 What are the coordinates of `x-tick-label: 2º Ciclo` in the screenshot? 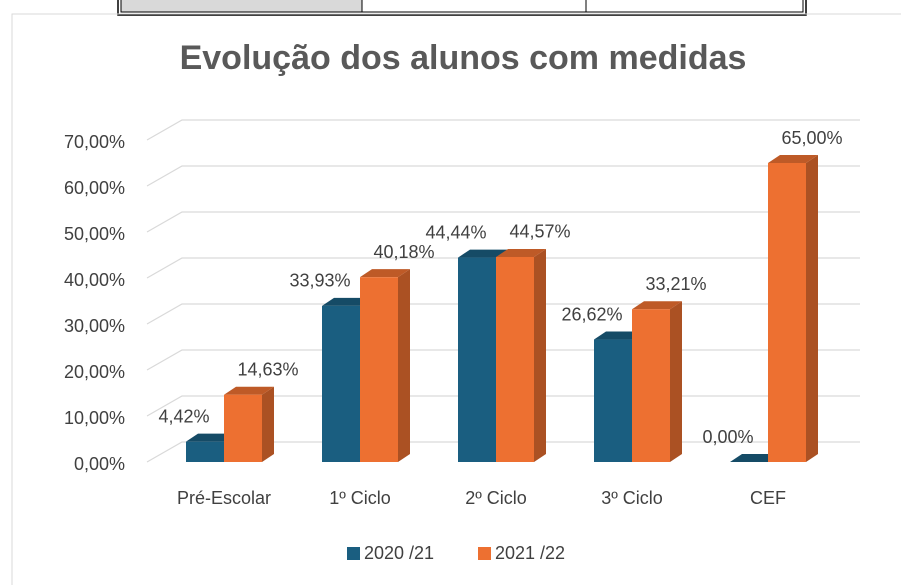 It's located at (496, 498).